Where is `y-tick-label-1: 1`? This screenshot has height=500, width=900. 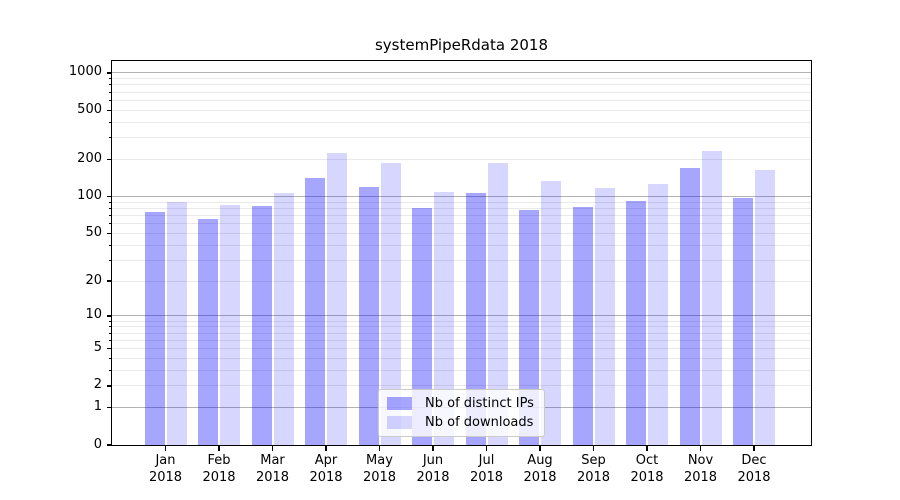 y-tick-label-1: 1 is located at coordinates (97, 407).